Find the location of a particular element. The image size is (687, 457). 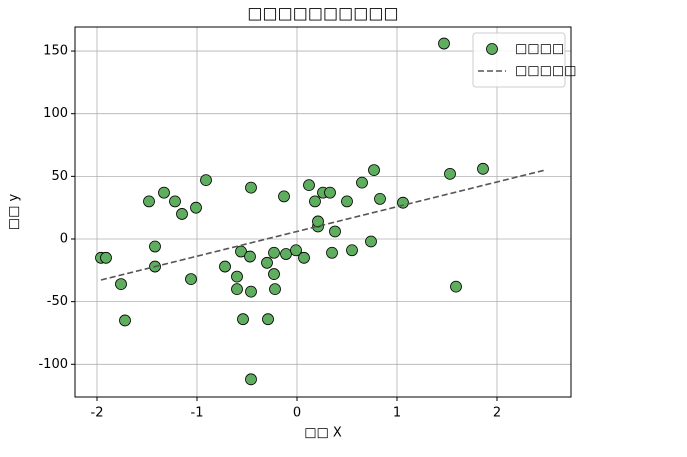

x-tick-label: -2 is located at coordinates (97, 413).